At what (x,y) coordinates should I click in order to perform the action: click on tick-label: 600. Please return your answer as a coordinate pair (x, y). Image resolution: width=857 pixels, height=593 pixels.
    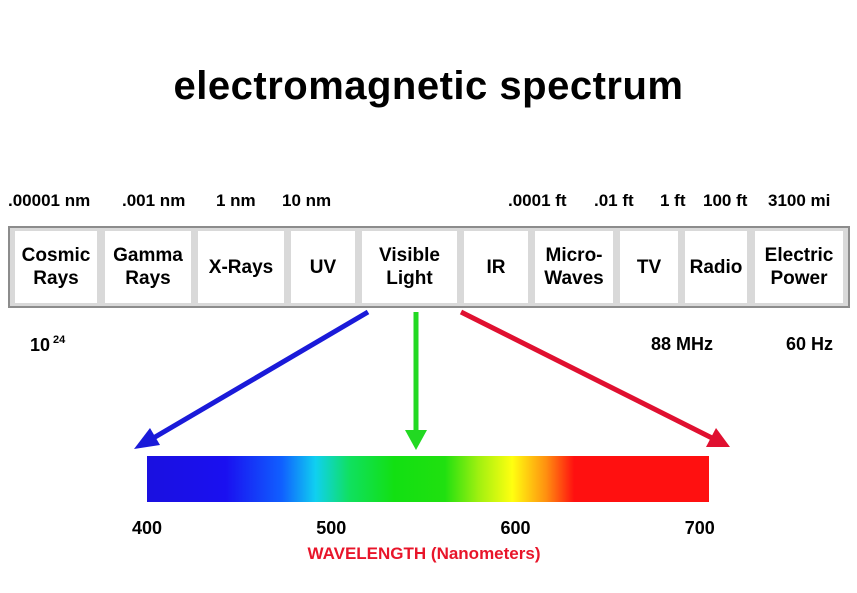
    Looking at the image, I should click on (515, 528).